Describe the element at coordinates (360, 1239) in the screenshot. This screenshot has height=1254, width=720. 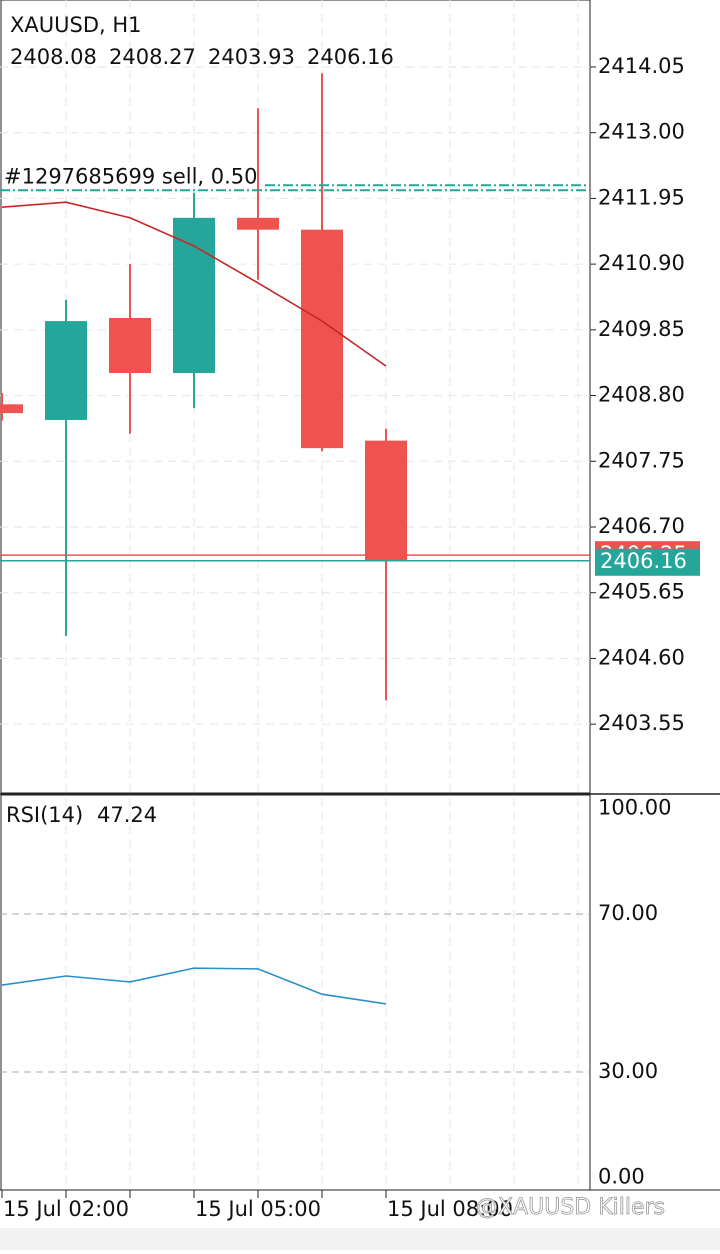
I see `bottom-bar` at that location.